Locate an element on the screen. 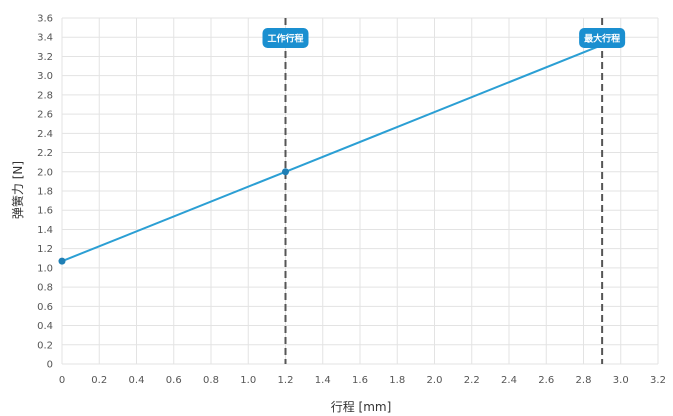 This screenshot has height=416, width=673. y-tick-label: 1.8 is located at coordinates (45, 192).